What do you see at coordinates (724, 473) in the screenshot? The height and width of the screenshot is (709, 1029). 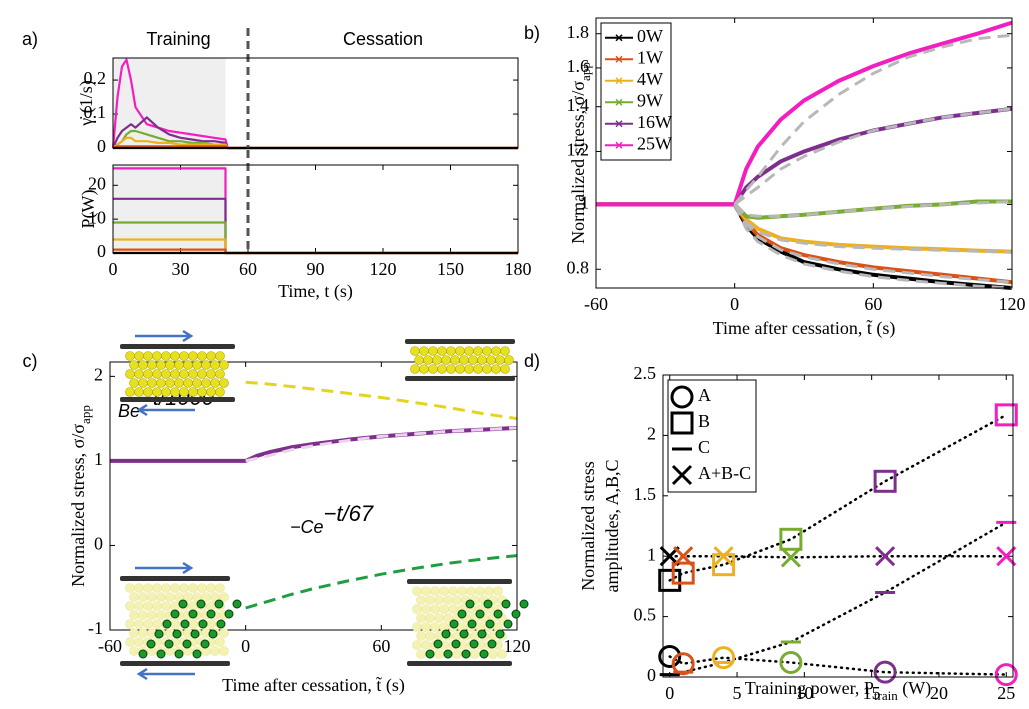 I see `legend-label: A+B-C` at bounding box center [724, 473].